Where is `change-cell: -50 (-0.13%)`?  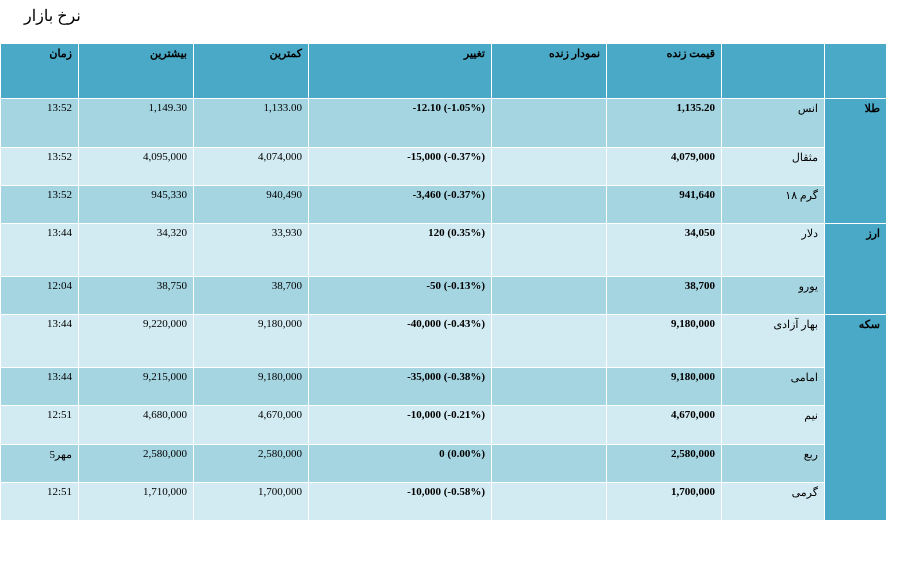
change-cell: -50 (-0.13%) is located at coordinates (400, 295).